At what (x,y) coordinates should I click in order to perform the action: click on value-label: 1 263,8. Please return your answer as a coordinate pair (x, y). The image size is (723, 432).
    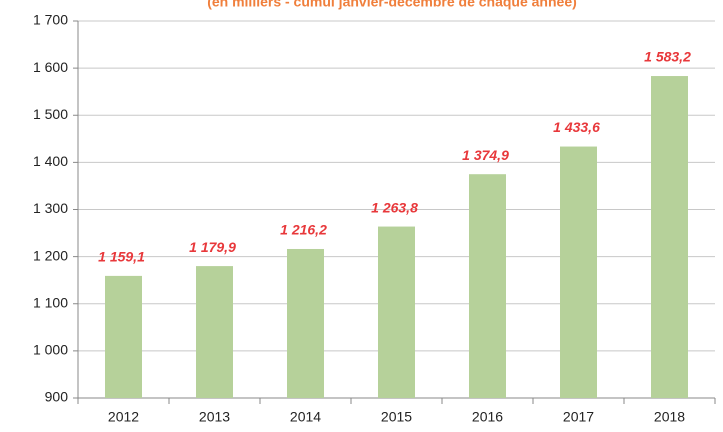
    Looking at the image, I should click on (394, 207).